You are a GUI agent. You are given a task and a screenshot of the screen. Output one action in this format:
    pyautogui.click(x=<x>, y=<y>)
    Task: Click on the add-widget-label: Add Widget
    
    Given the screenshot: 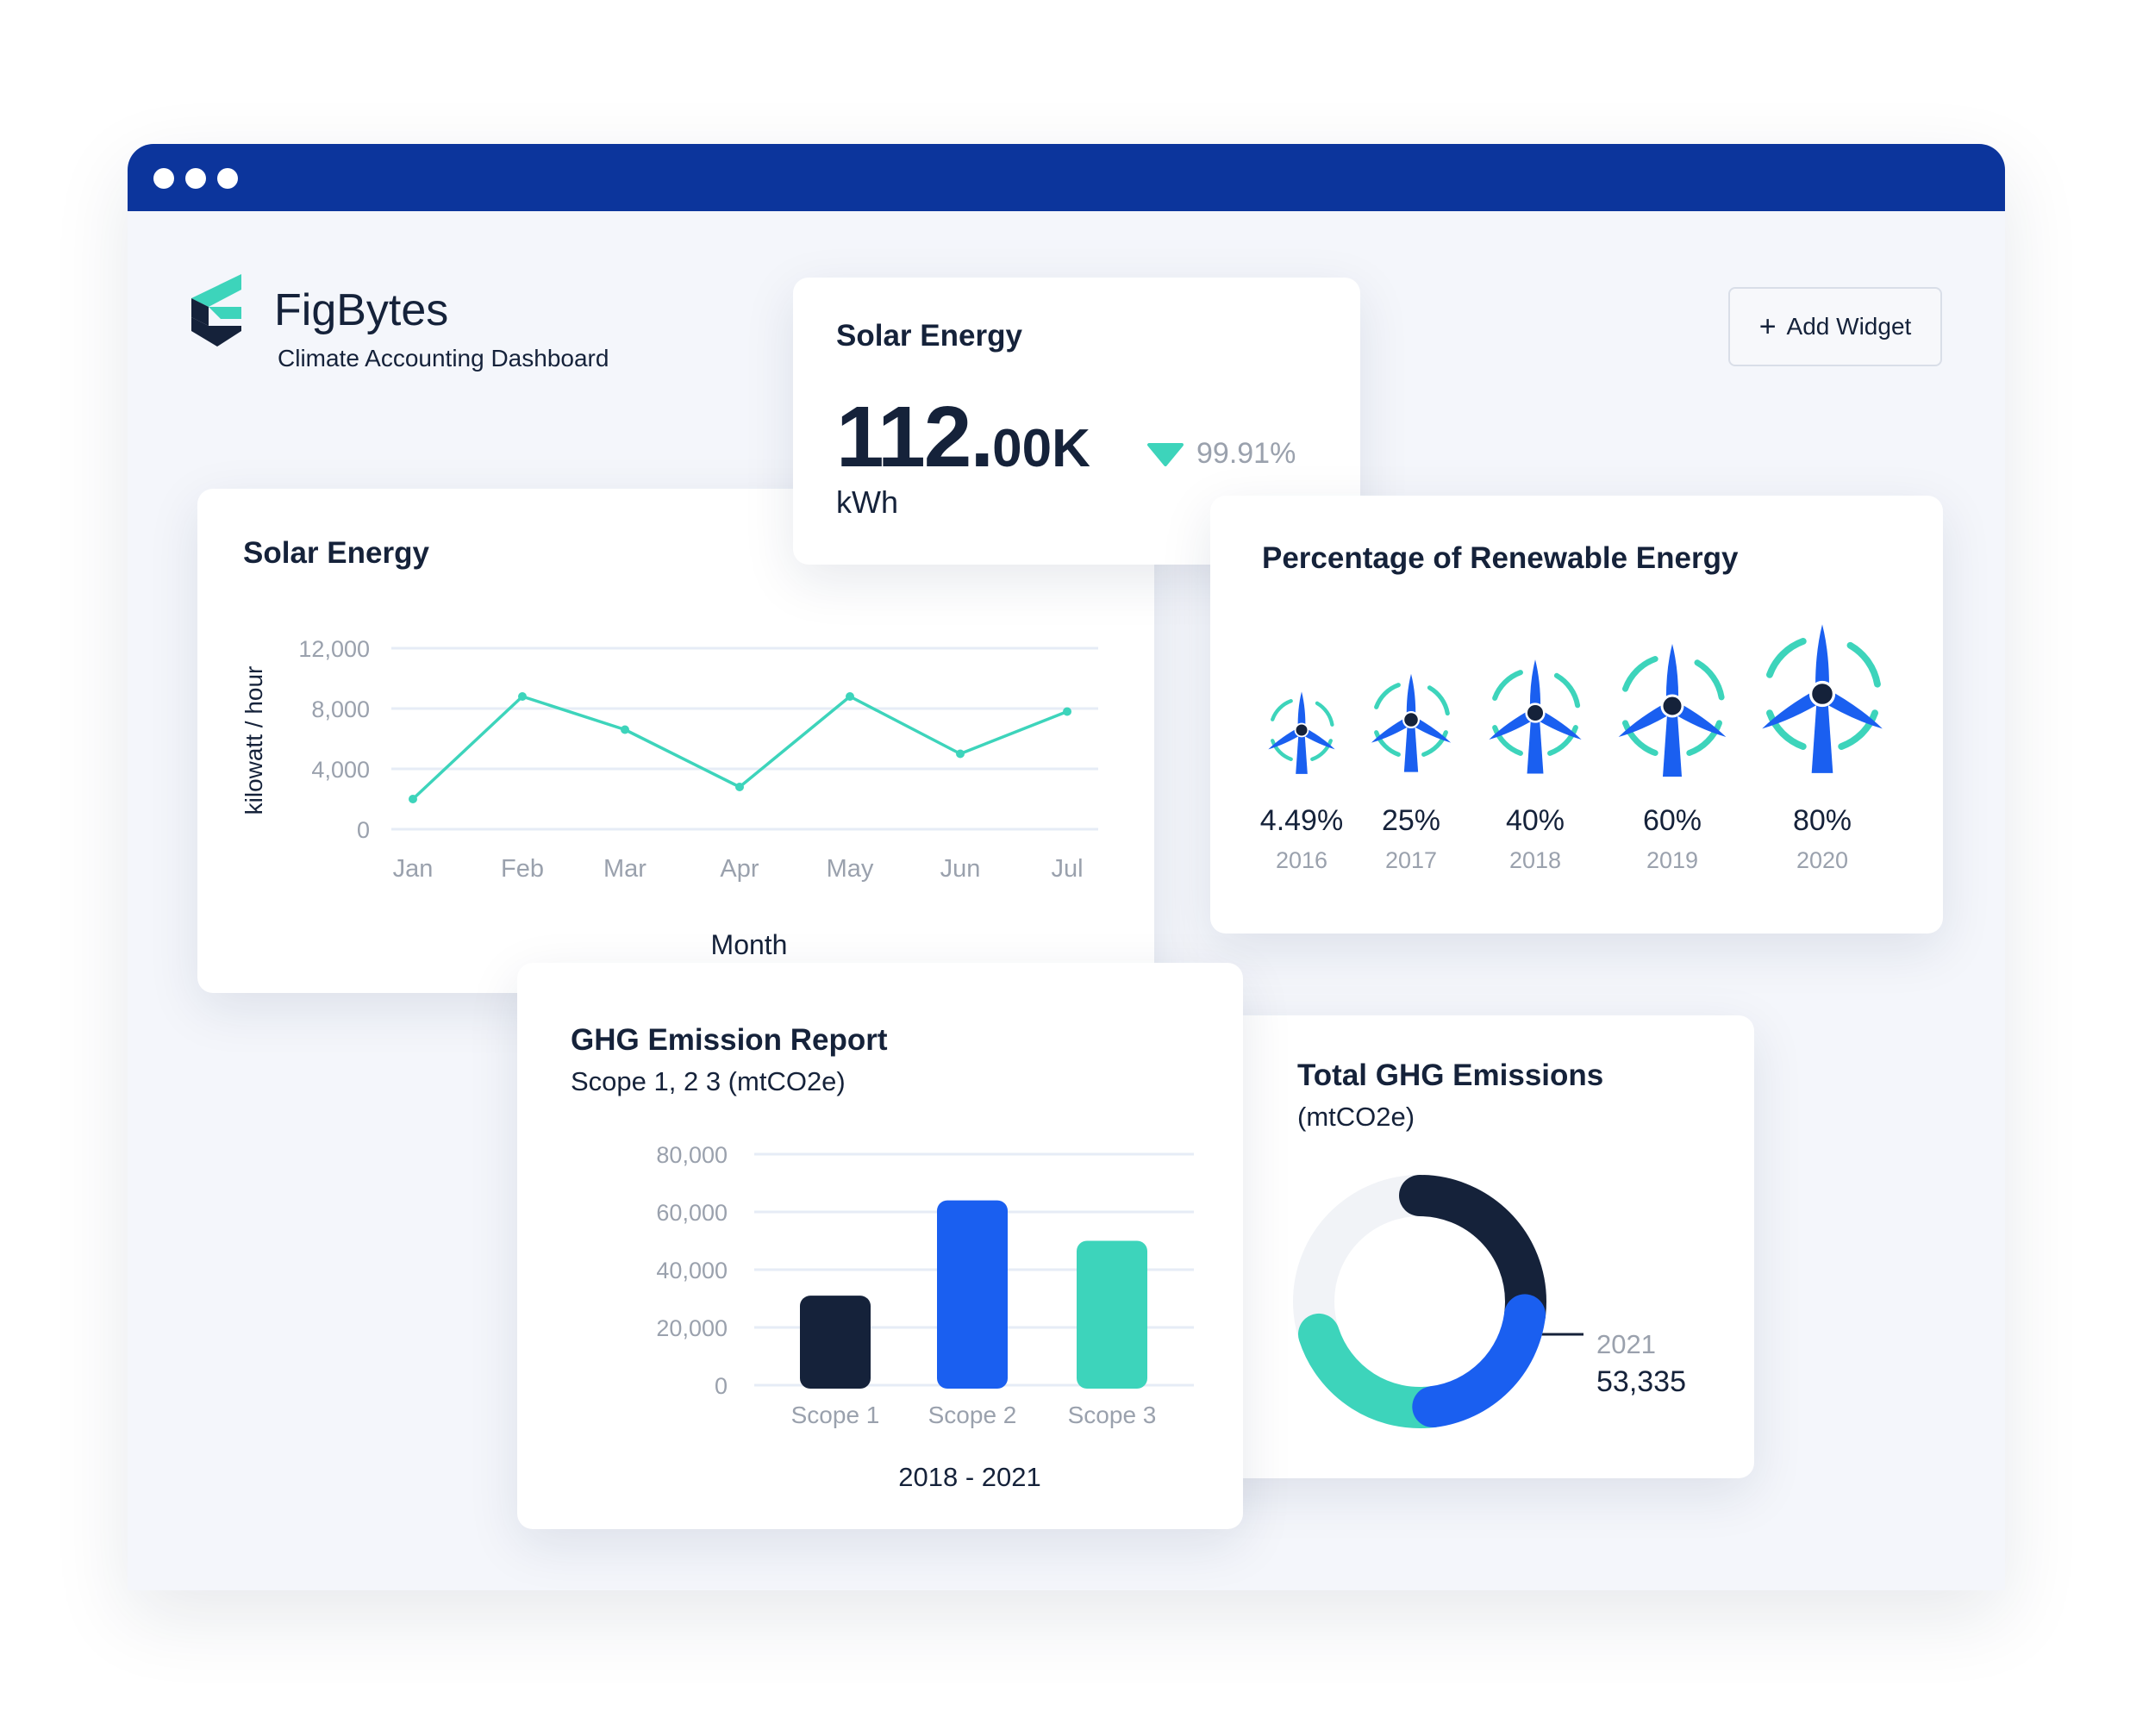 What is the action you would take?
    pyautogui.click(x=1849, y=326)
    